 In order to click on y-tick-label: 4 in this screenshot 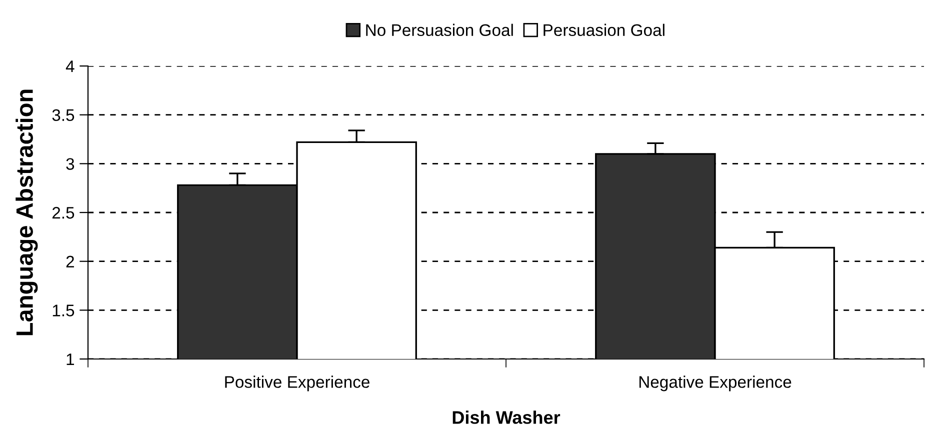, I will do `click(70, 66)`.